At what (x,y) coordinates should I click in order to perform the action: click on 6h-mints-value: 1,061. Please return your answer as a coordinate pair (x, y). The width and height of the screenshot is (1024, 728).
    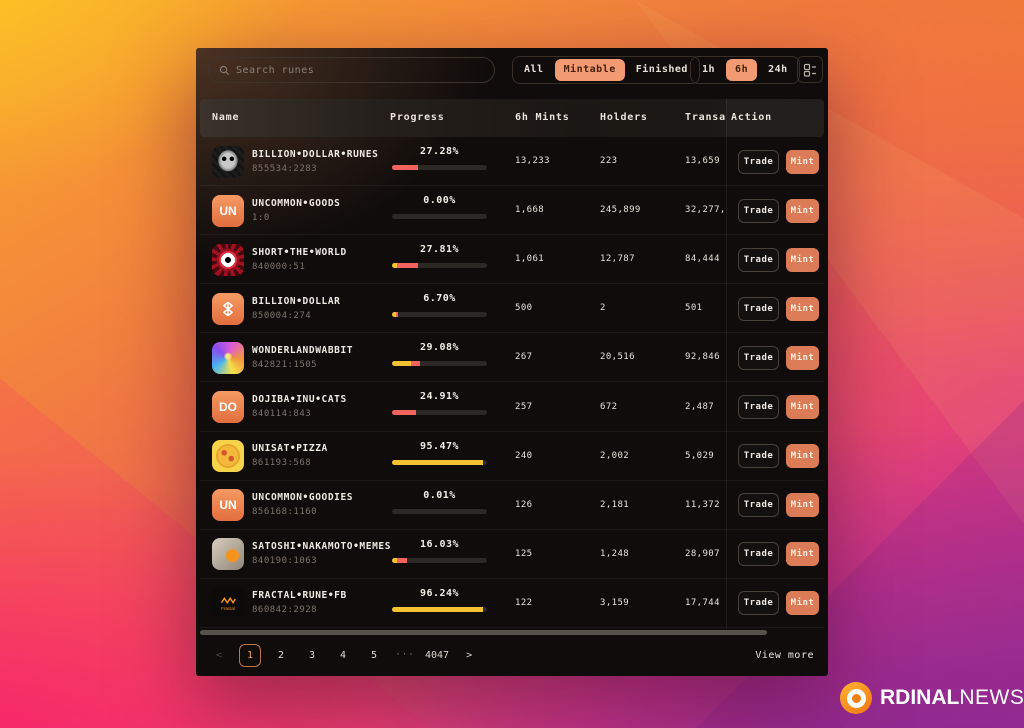
    Looking at the image, I should click on (530, 259).